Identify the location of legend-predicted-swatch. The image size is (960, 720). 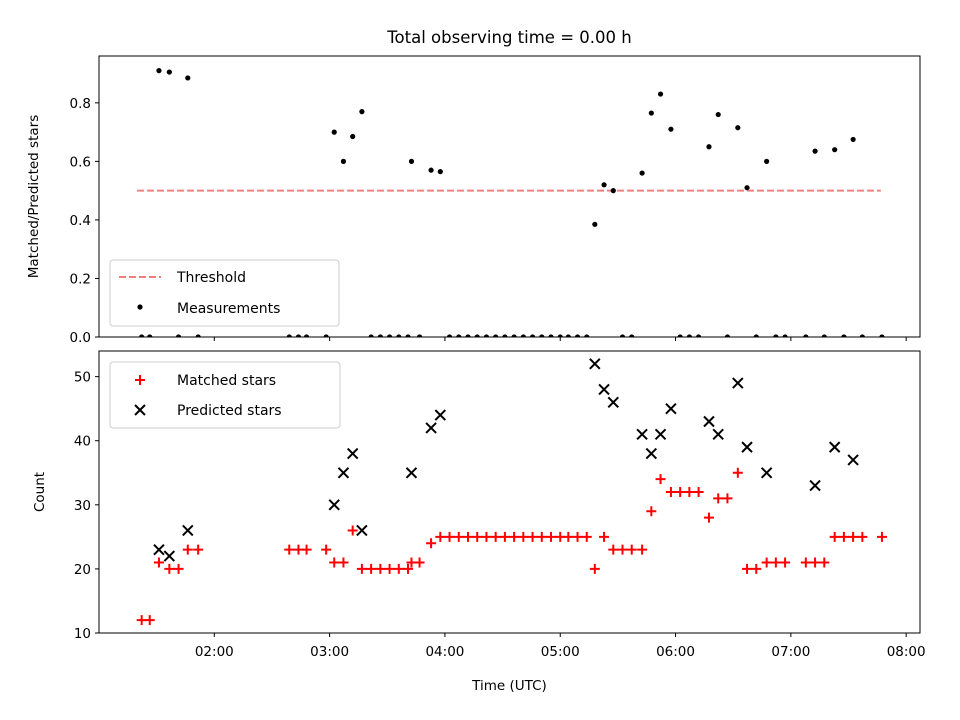
(140, 410).